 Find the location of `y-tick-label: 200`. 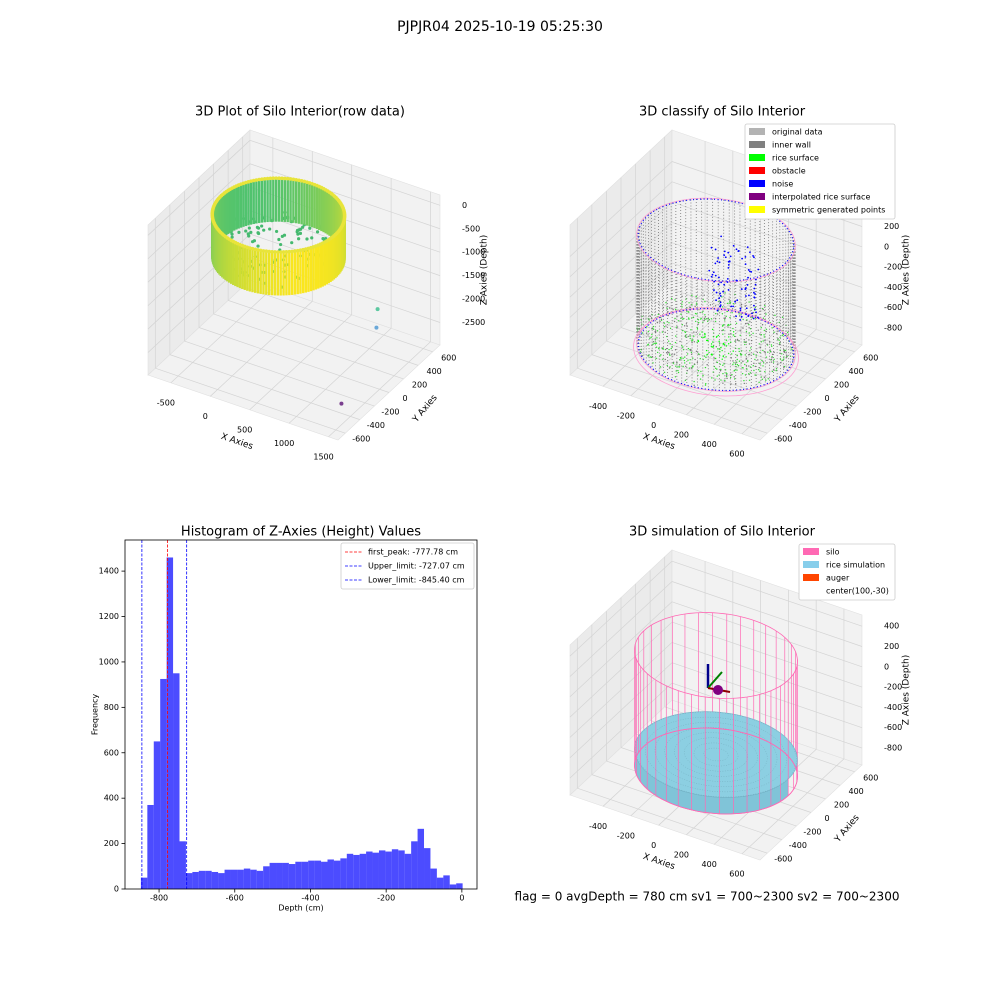

y-tick-label: 200 is located at coordinates (111, 843).